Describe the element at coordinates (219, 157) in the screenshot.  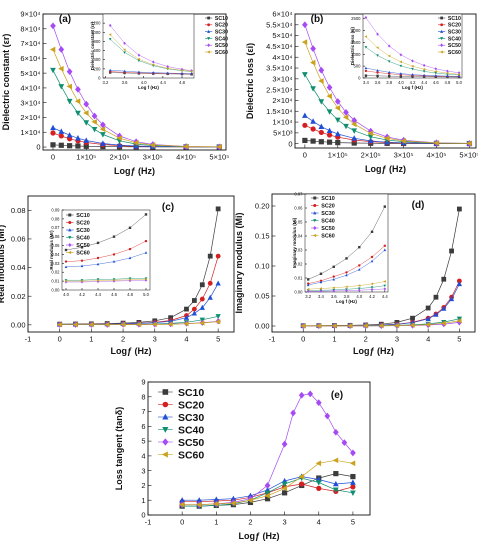
I see `x-tick-label: 5×10⁵` at that location.